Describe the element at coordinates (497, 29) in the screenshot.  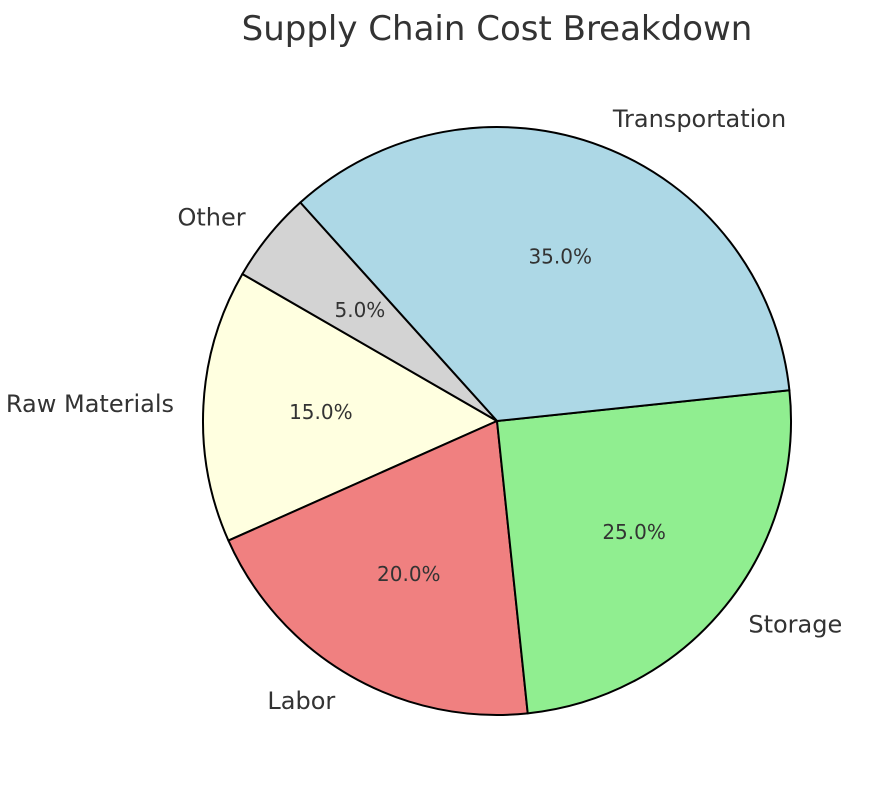
I see `chart-title: Supply Chain Cost Breakdown` at that location.